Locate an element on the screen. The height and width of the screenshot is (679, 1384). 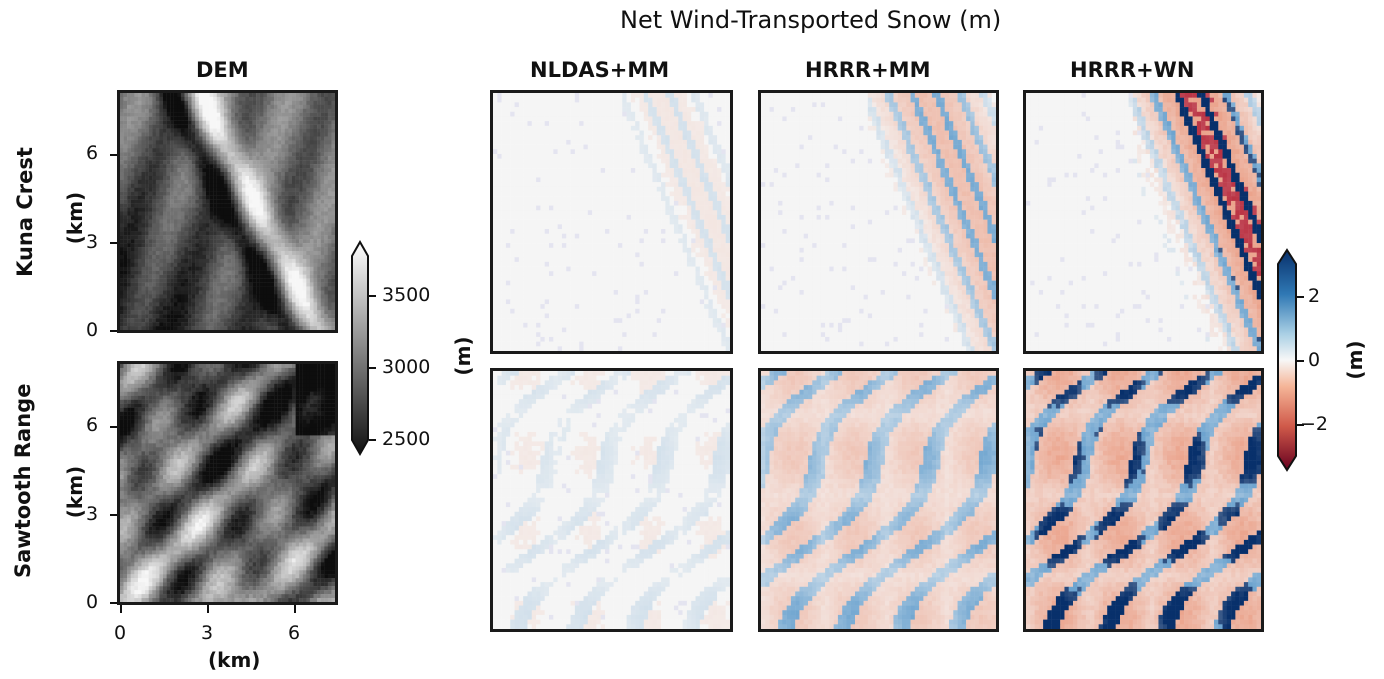
y-tick-bottom-3: 3 is located at coordinates (92, 514).